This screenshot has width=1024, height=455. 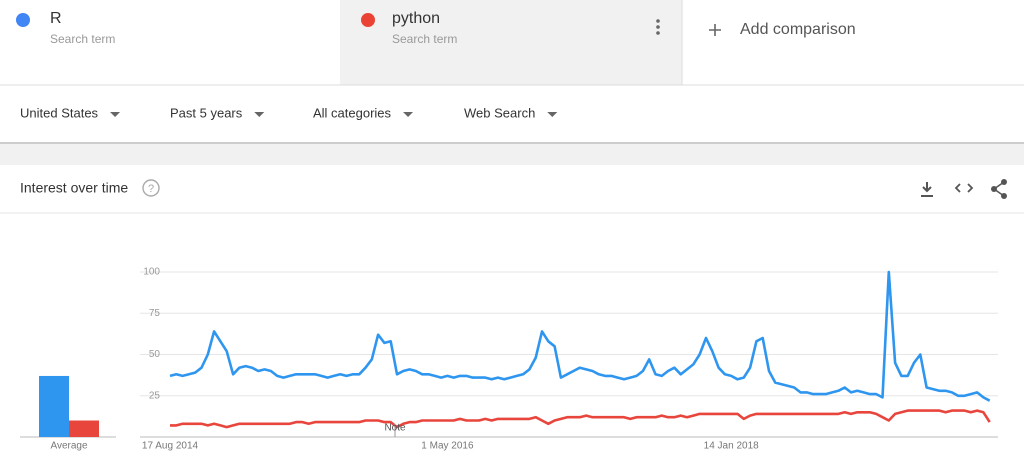 What do you see at coordinates (155, 354) in the screenshot?
I see `y-tick-label: 50` at bounding box center [155, 354].